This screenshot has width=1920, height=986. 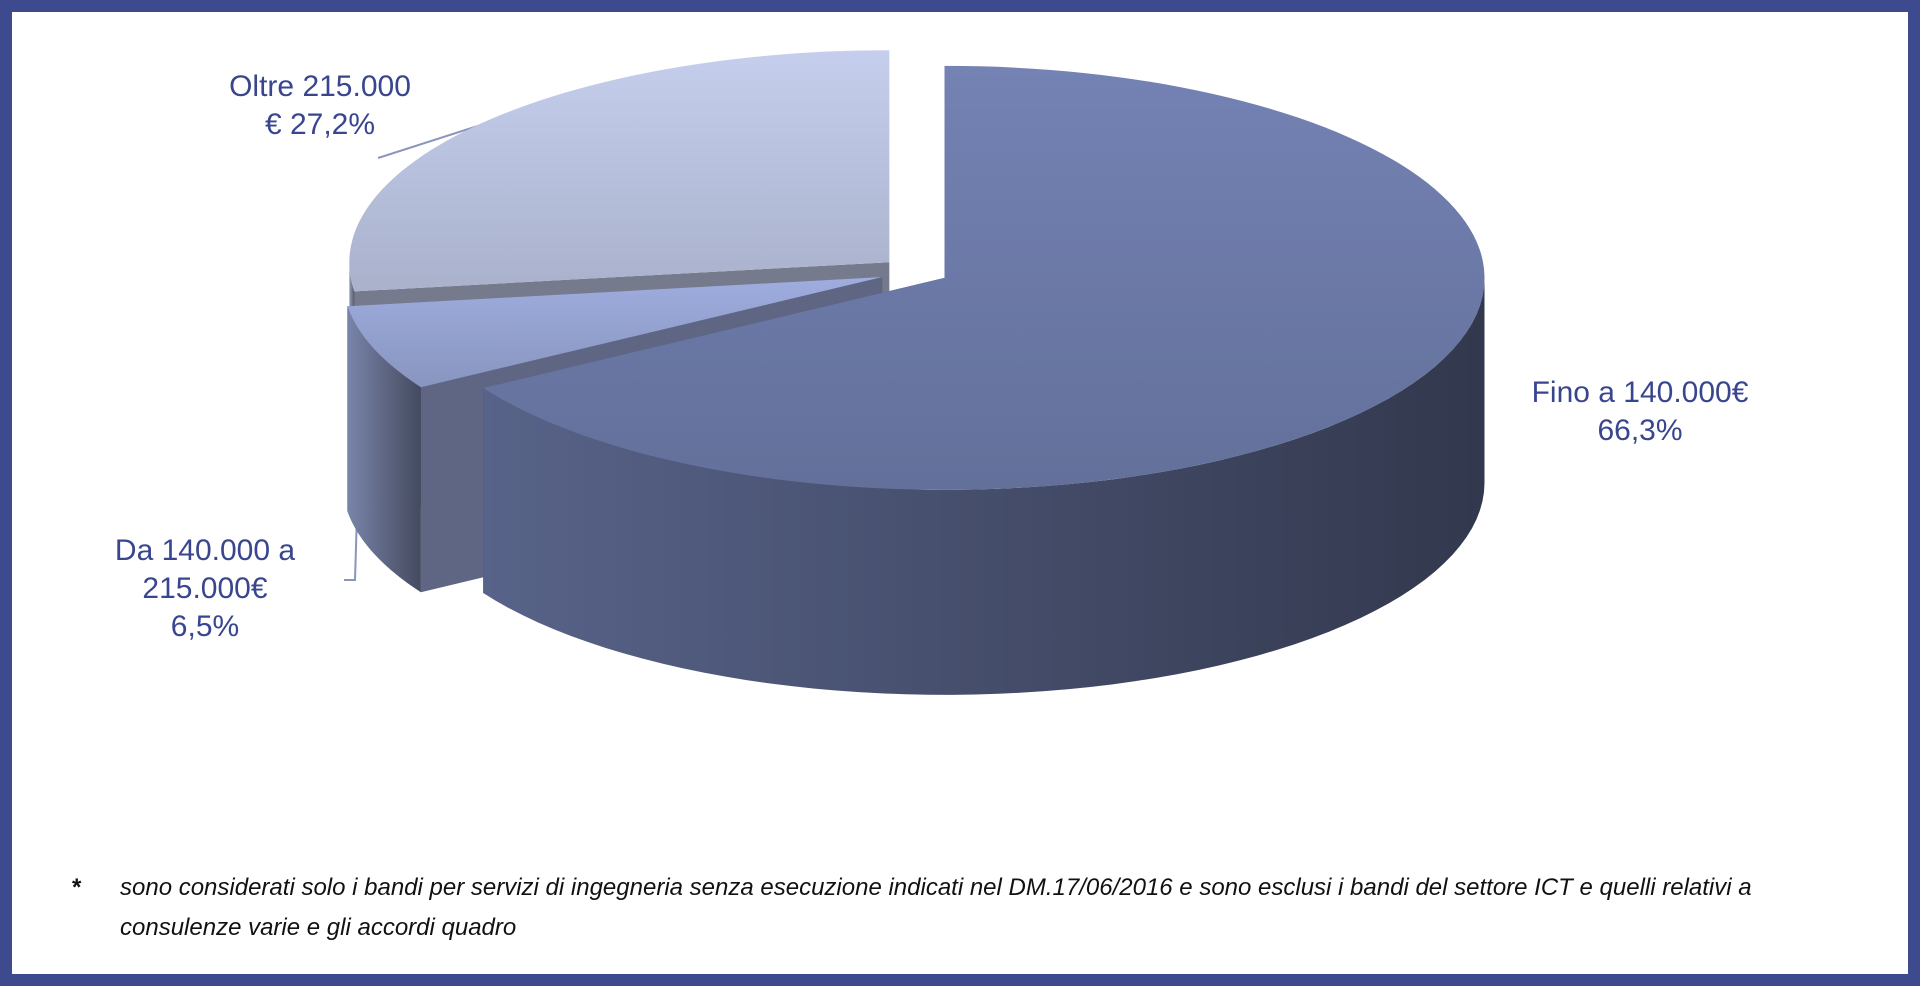 I want to click on slice-side, so click(x=384, y=449).